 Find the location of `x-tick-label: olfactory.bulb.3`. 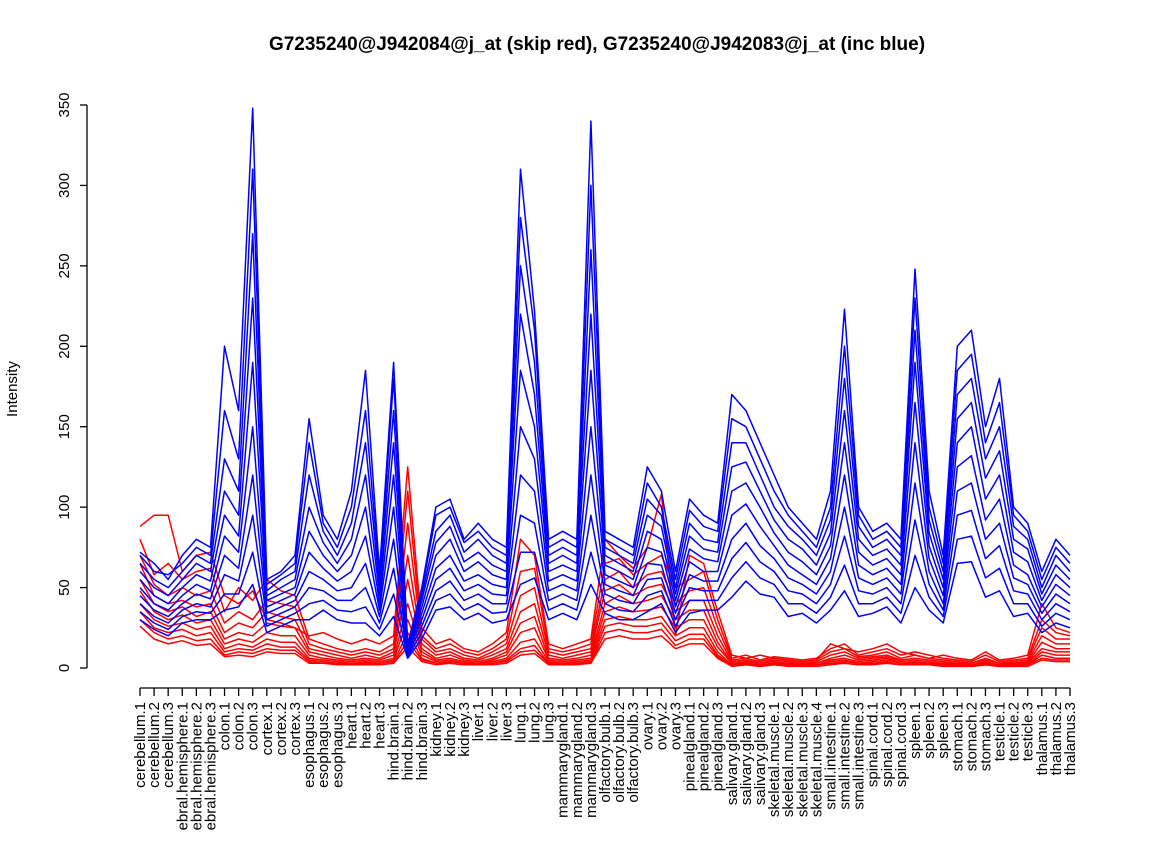

x-tick-label: olfactory.bulb.3 is located at coordinates (633, 752).